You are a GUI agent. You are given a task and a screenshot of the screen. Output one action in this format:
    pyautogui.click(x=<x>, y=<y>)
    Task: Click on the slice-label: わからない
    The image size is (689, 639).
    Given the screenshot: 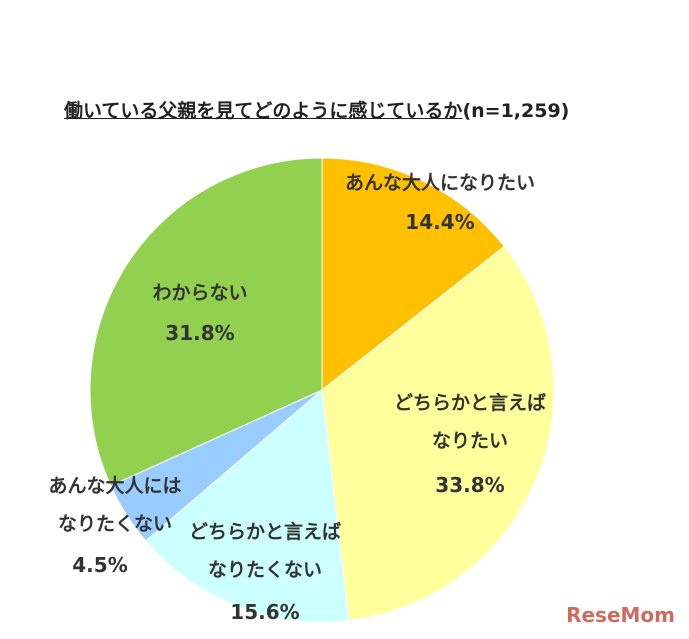 What is the action you would take?
    pyautogui.click(x=200, y=293)
    